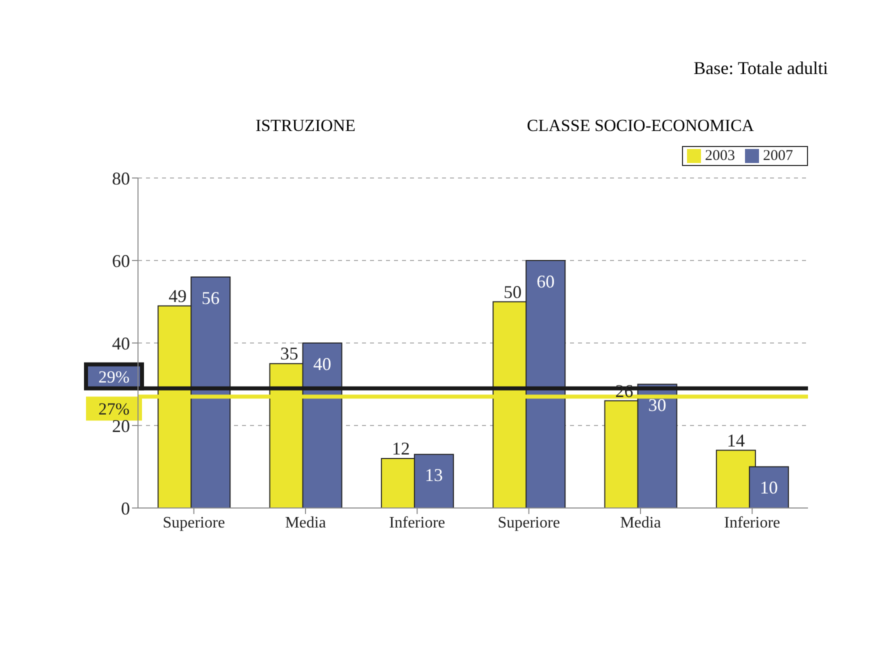 This screenshot has width=884, height=647. I want to click on text: CLASSE SOCIO-ECONOMICA, so click(641, 126).